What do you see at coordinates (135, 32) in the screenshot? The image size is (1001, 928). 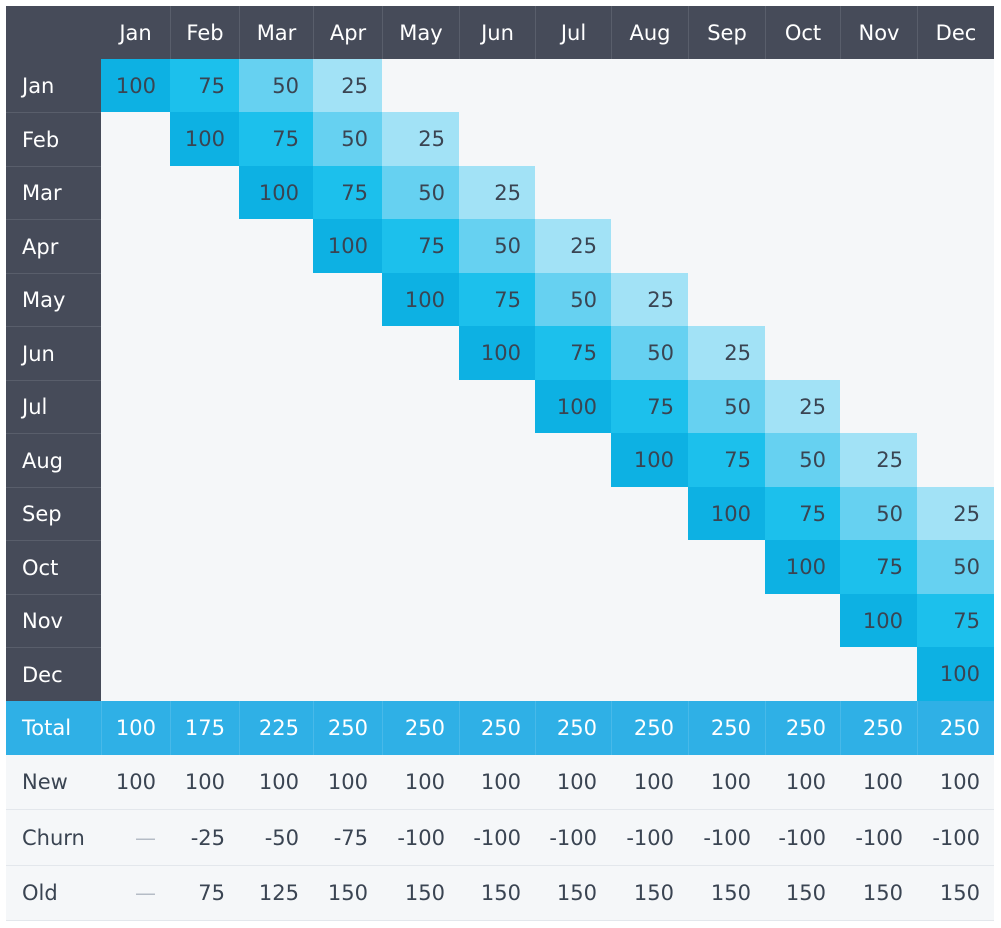 I see `column-header-jan: Jan` at bounding box center [135, 32].